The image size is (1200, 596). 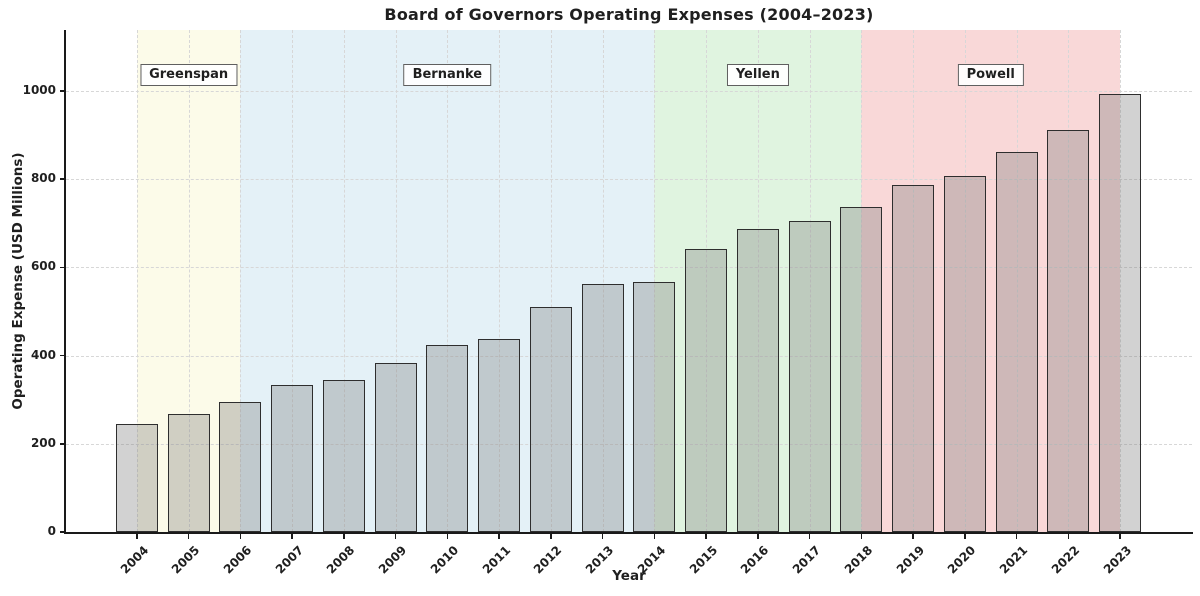 I want to click on x-tick-mark-2011, so click(x=499, y=536).